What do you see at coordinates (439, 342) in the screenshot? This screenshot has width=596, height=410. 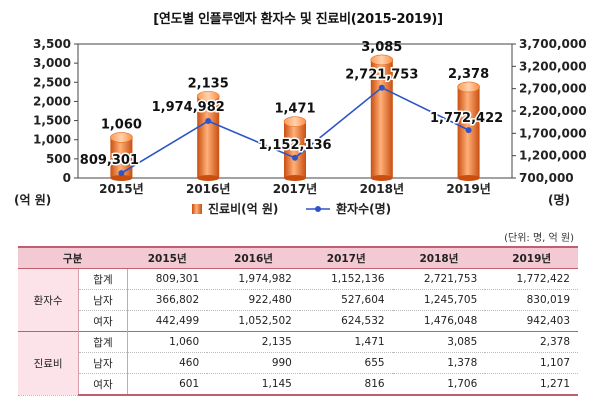 I see `table-cell: 3,085` at bounding box center [439, 342].